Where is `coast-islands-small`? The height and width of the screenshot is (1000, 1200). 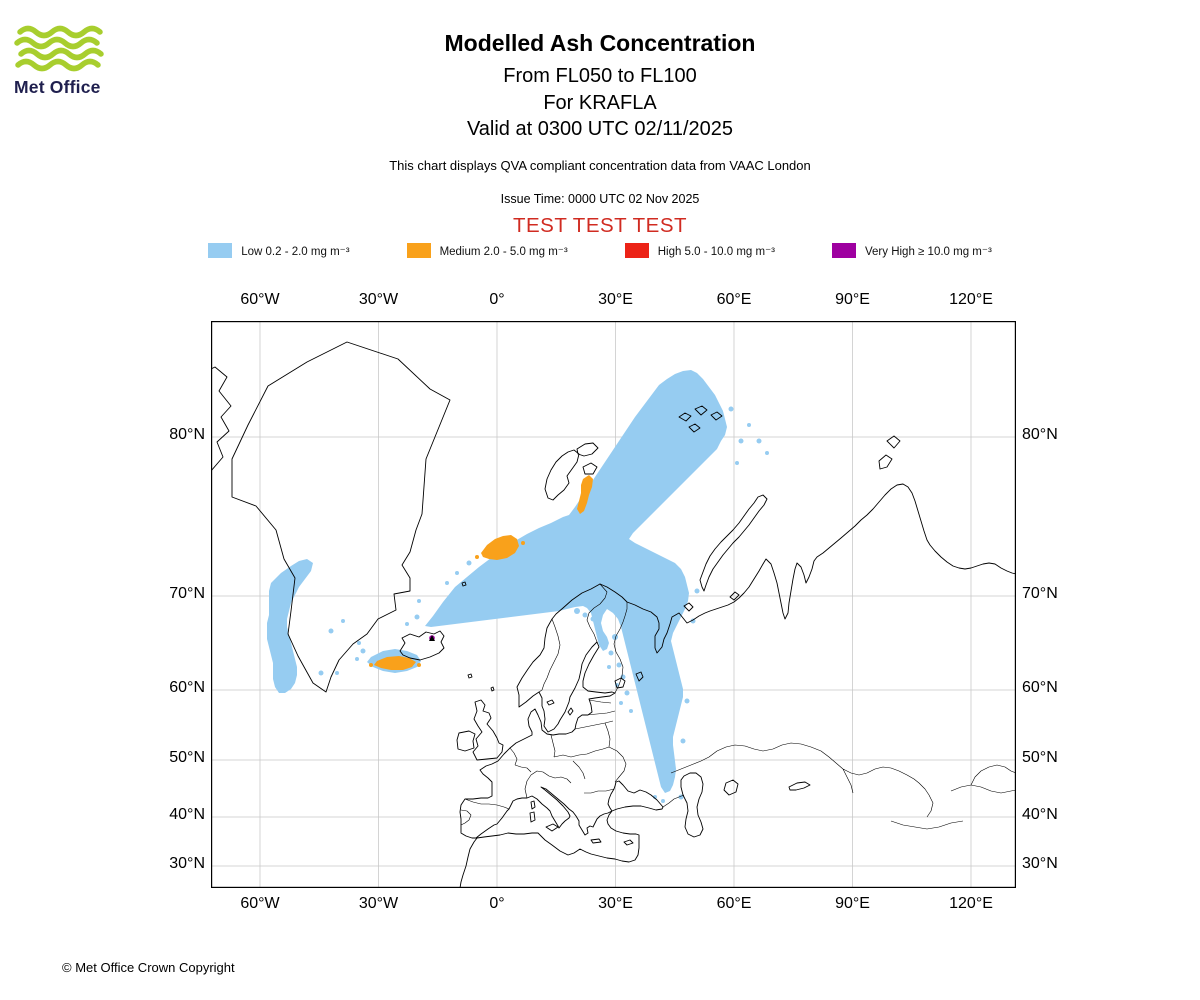 coast-islands-small is located at coordinates (547, 713).